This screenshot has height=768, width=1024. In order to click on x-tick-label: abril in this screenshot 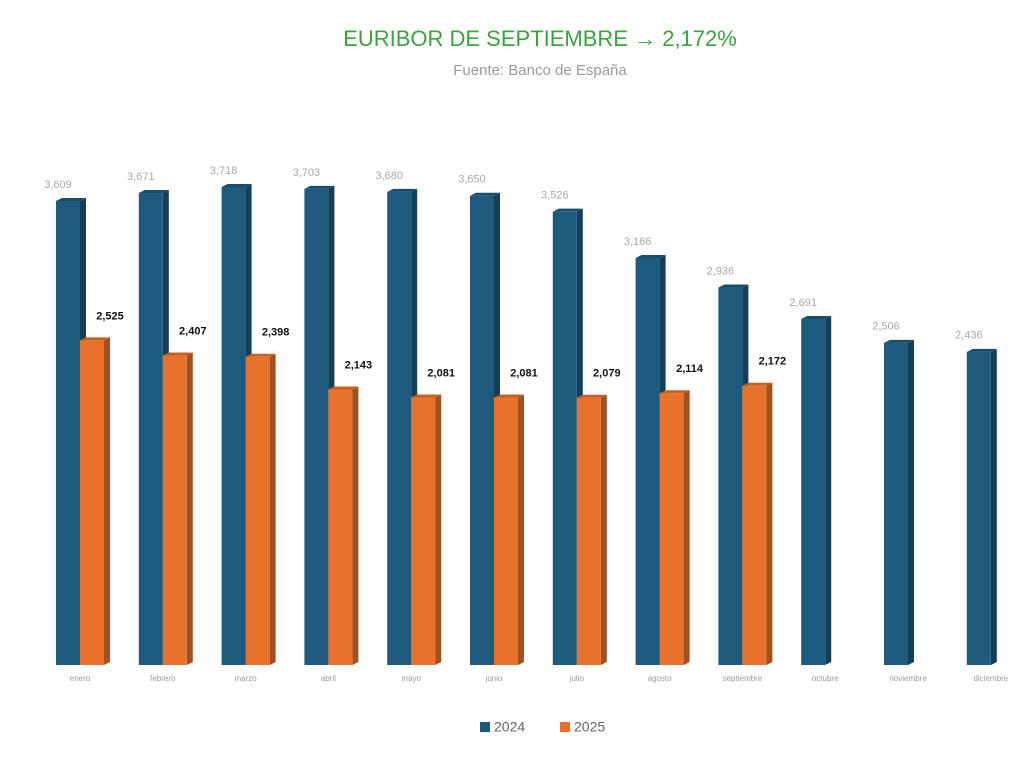, I will do `click(328, 678)`.